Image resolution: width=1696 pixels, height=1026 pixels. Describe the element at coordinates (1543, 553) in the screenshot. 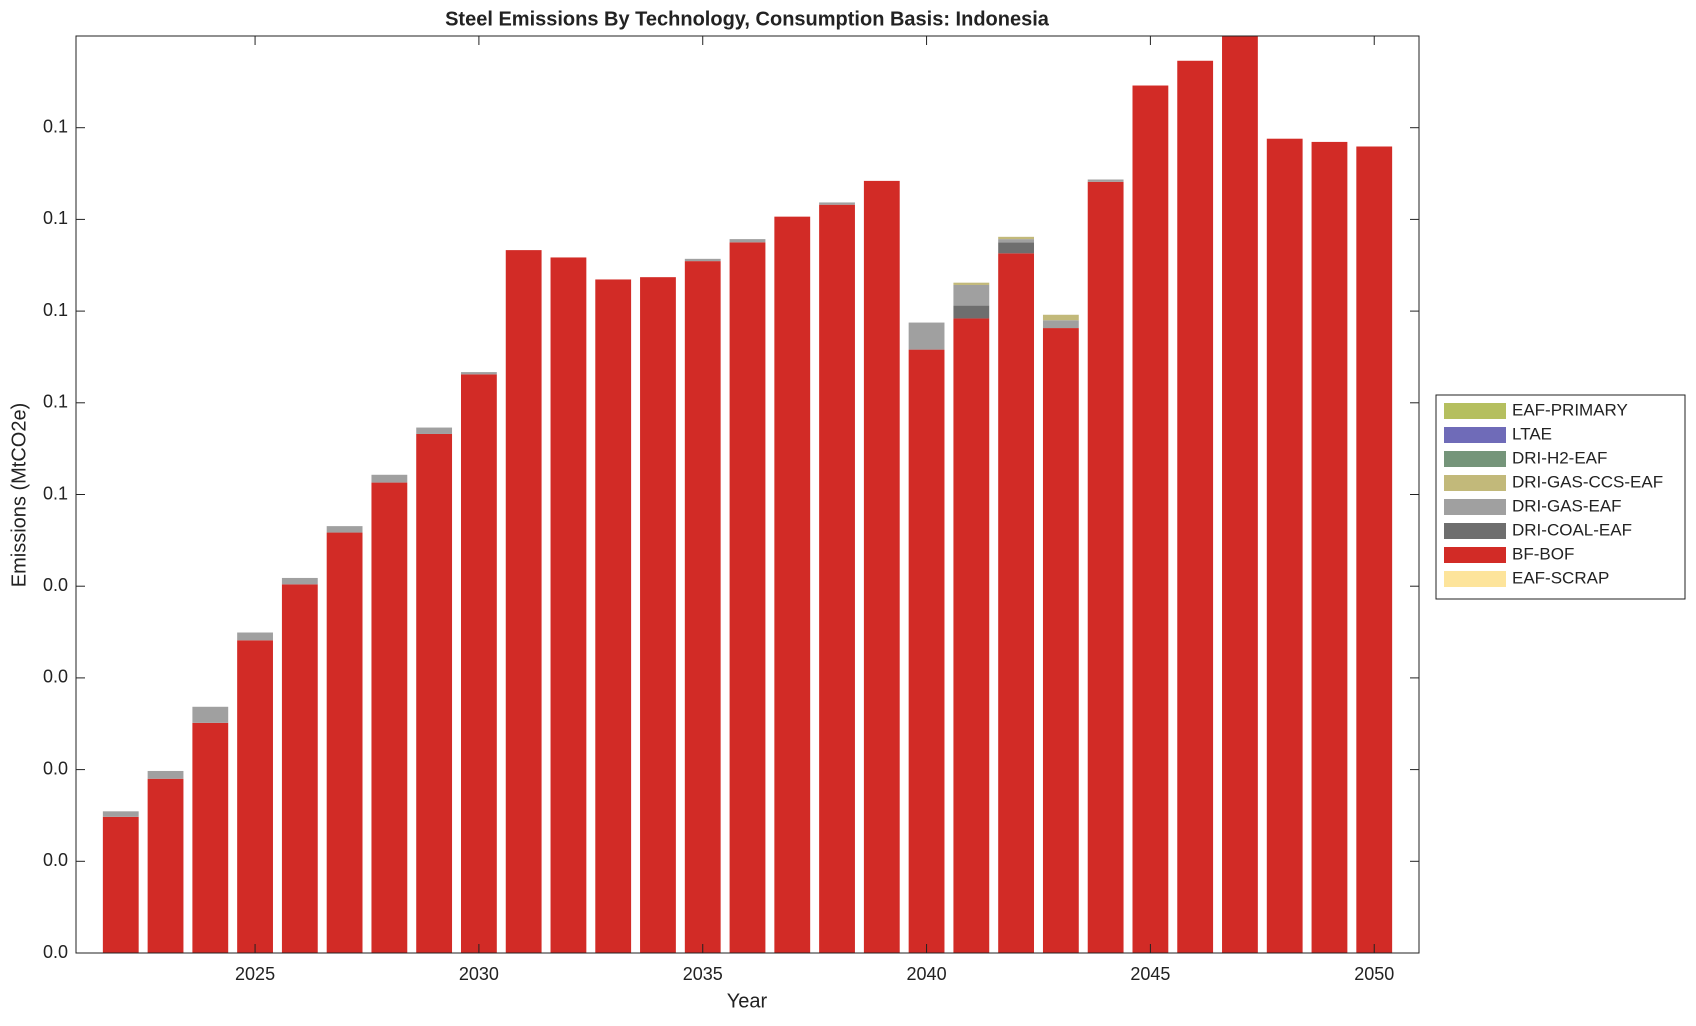

I see `legend-label: BF-BOF` at that location.